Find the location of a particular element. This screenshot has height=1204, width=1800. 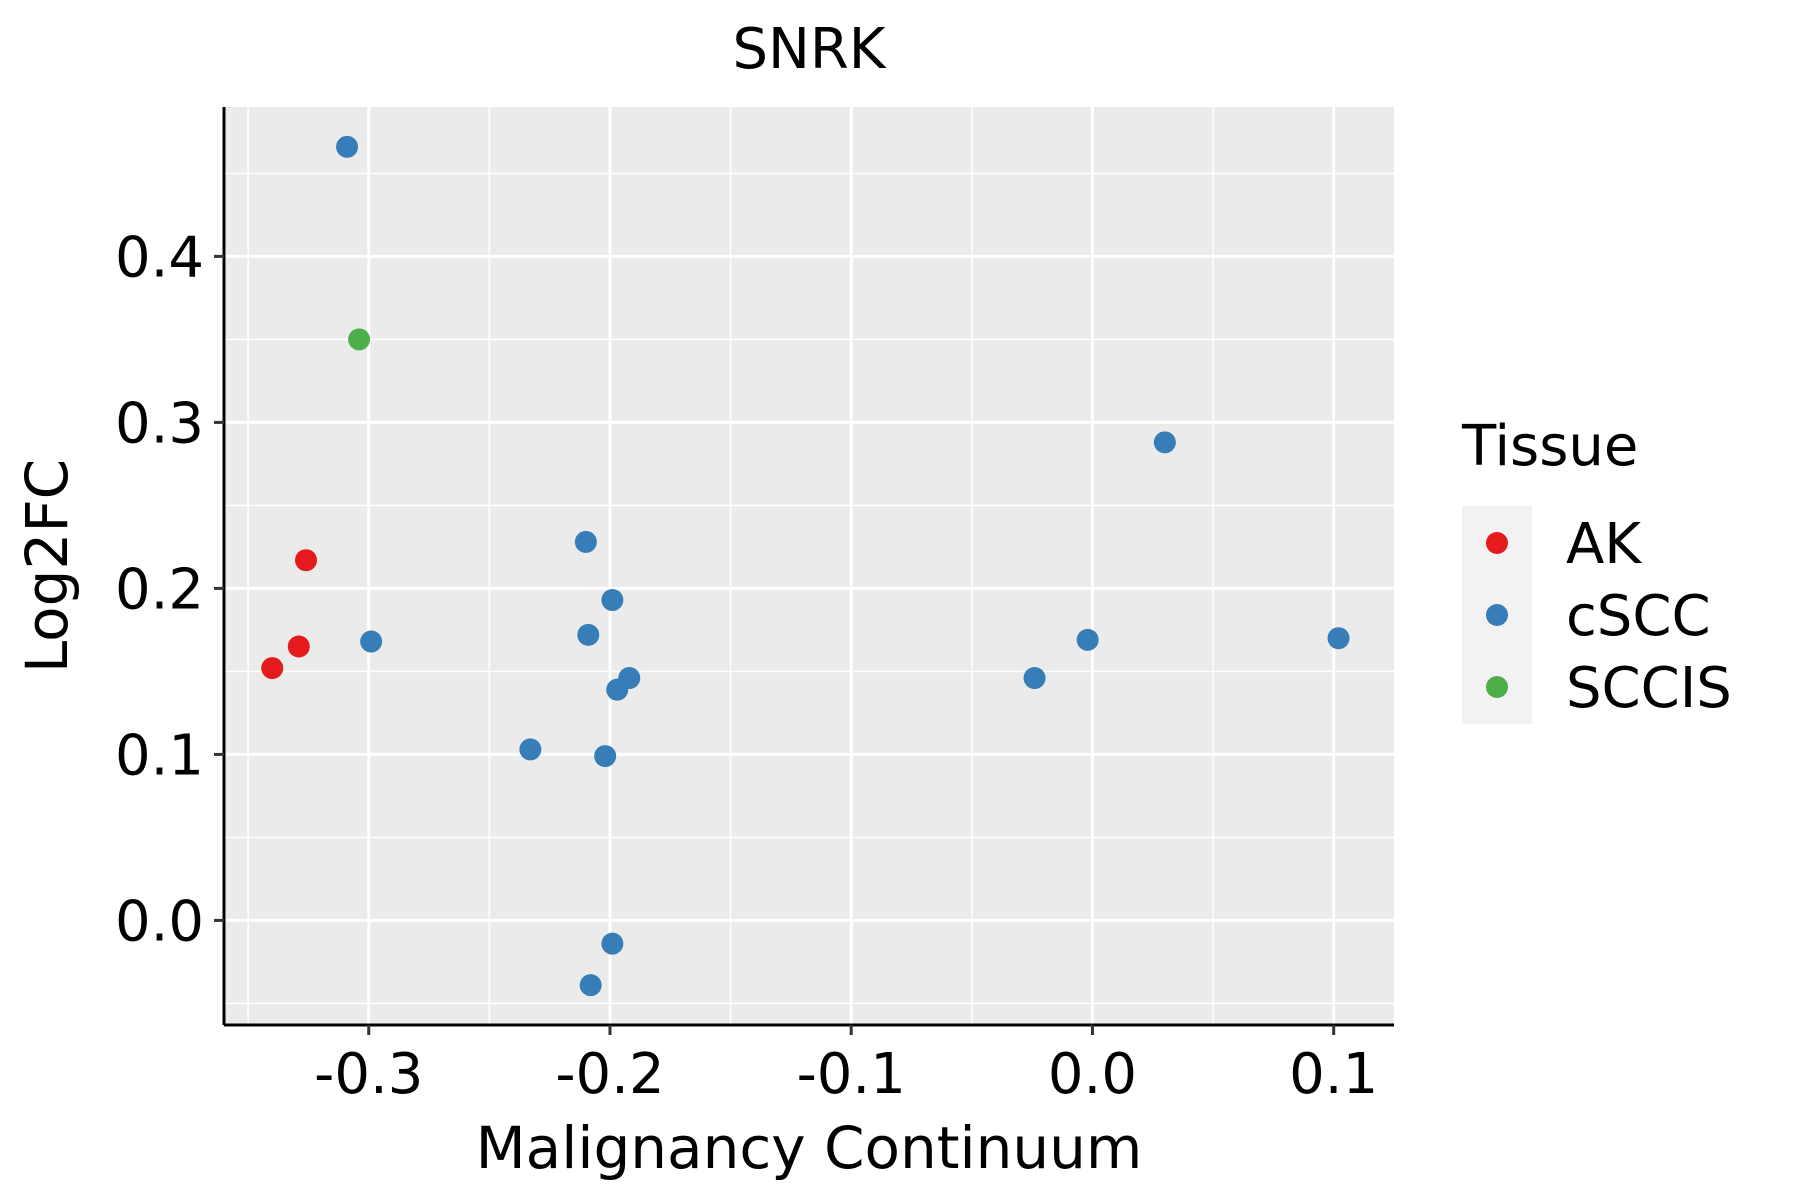

legend-key-cscc is located at coordinates (1497, 615).